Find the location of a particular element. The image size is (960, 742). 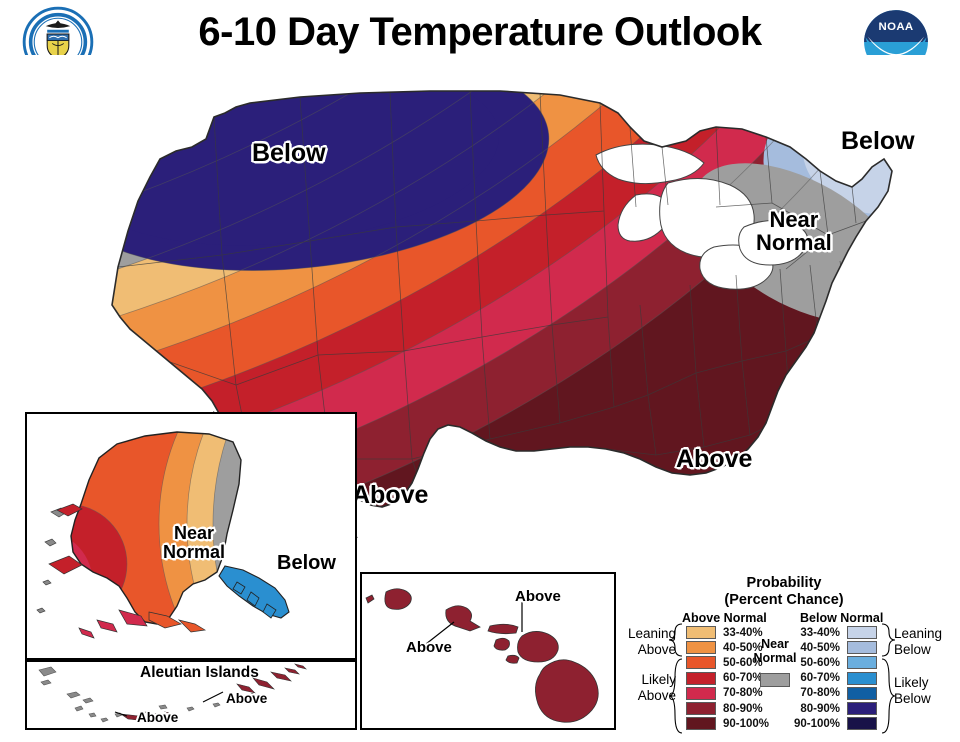

hawaii-leader-lines is located at coordinates (474, 620).